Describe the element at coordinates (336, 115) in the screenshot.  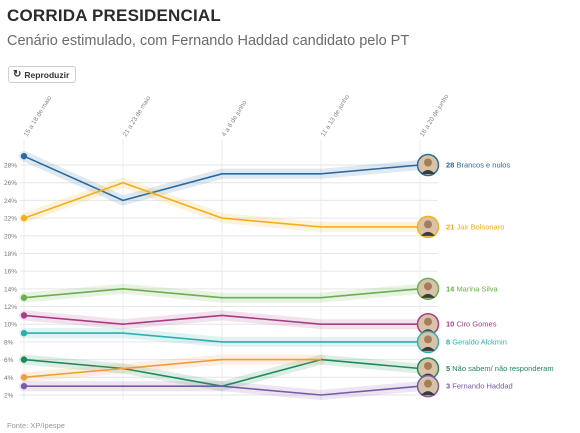
I see `x-tick-label: 11 a 13 de junho` at that location.